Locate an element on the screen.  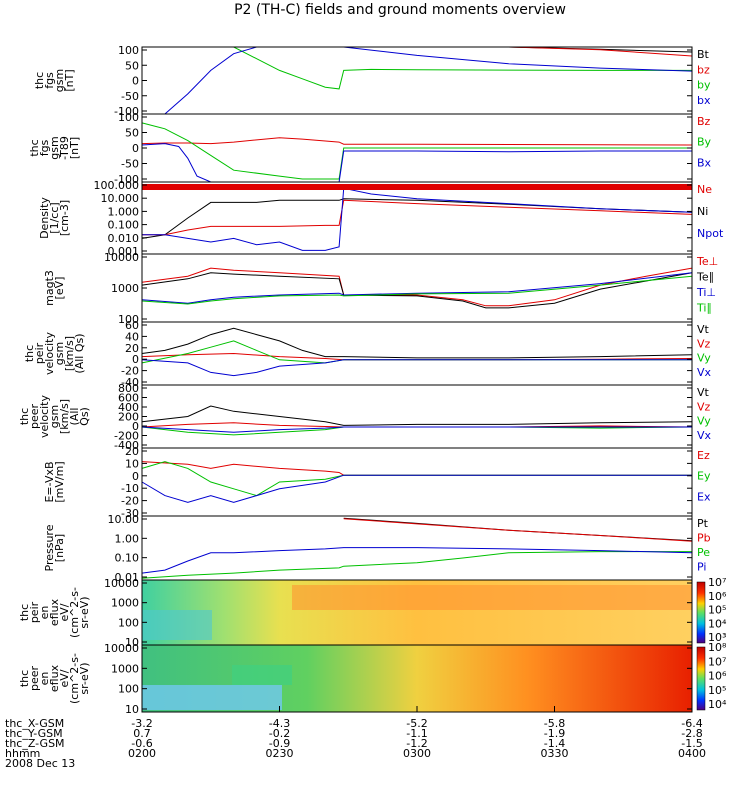
y-axis-label: gsm is located at coordinates (59, 80).